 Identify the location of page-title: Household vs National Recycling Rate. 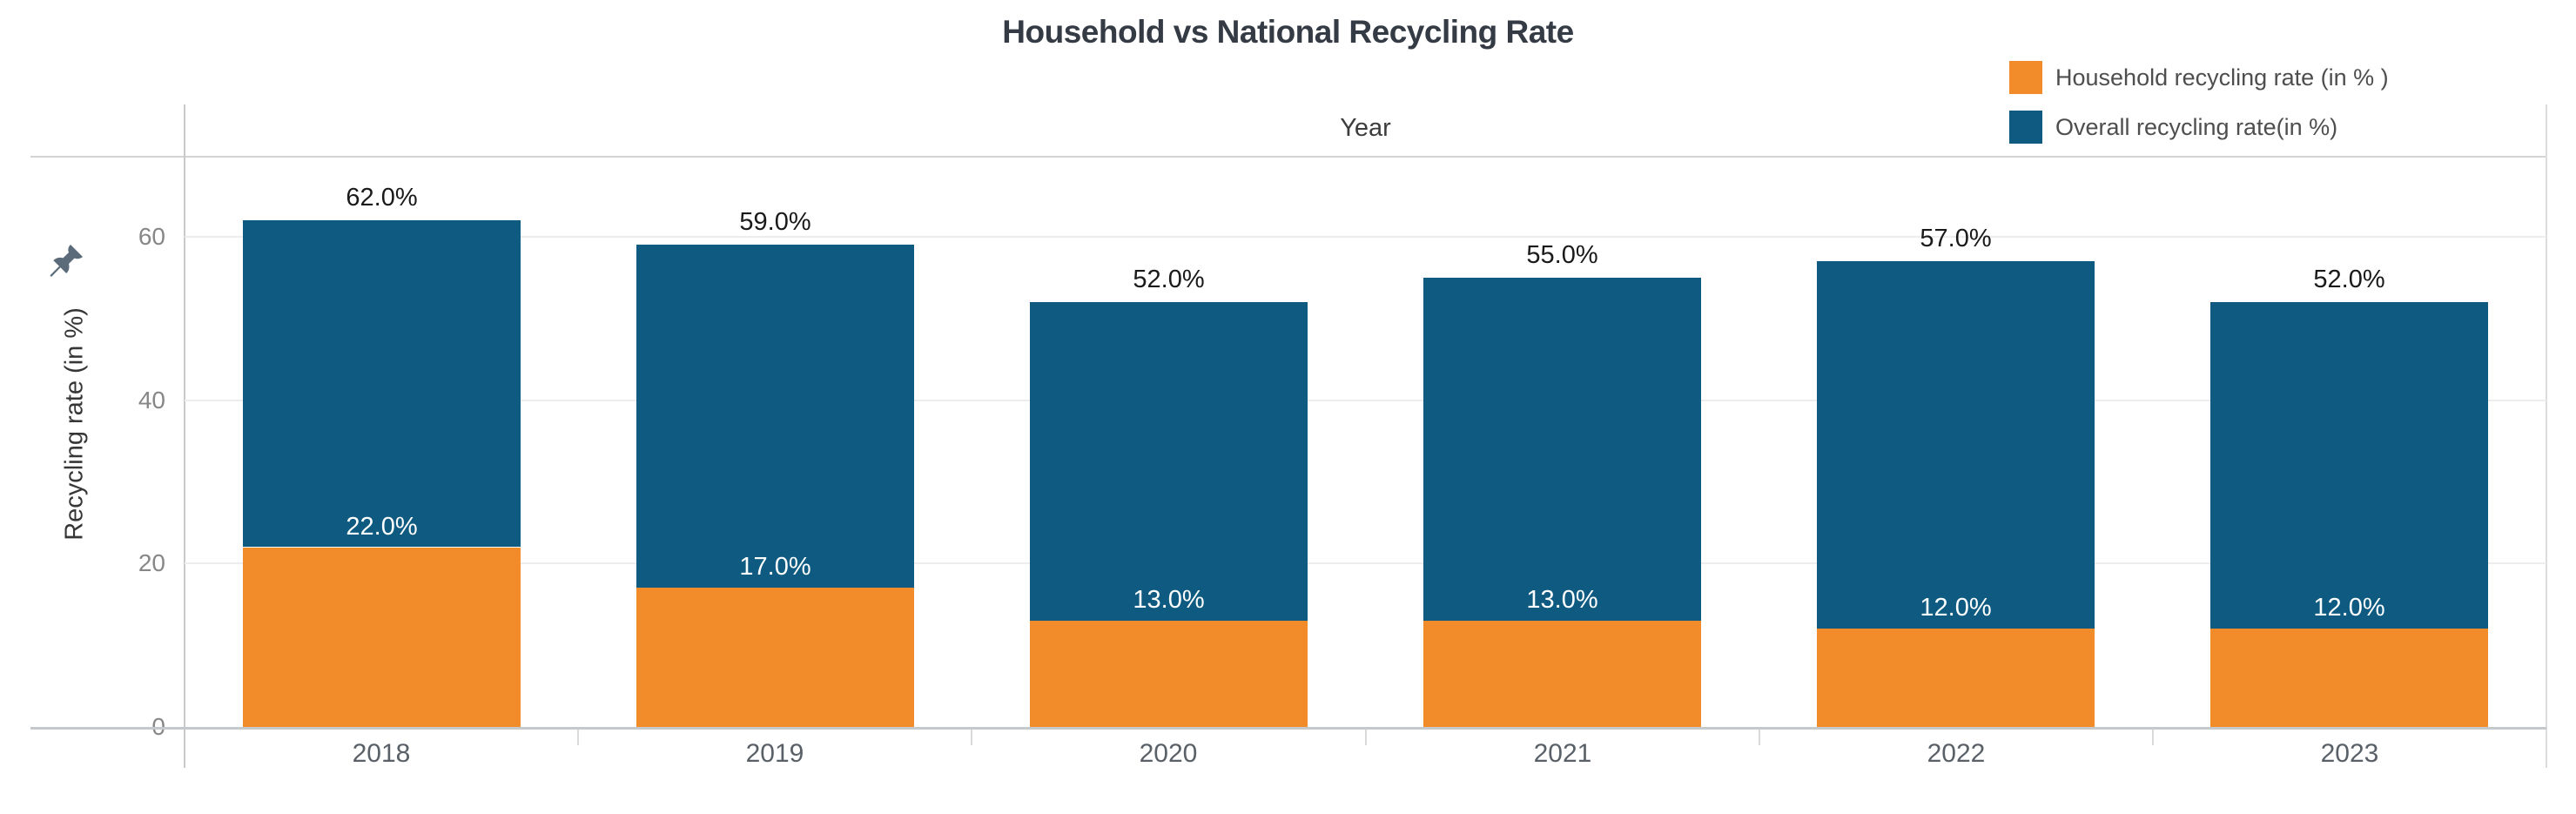
(1288, 32).